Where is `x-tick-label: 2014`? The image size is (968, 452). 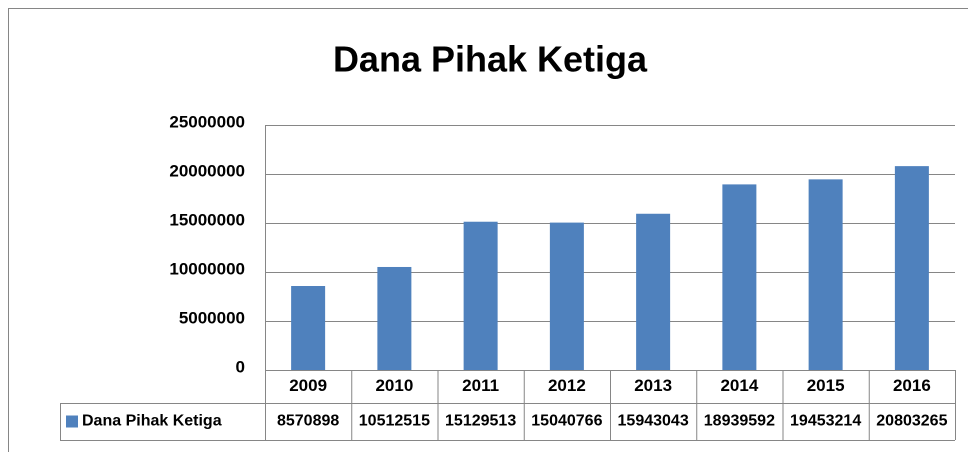
x-tick-label: 2014 is located at coordinates (739, 385).